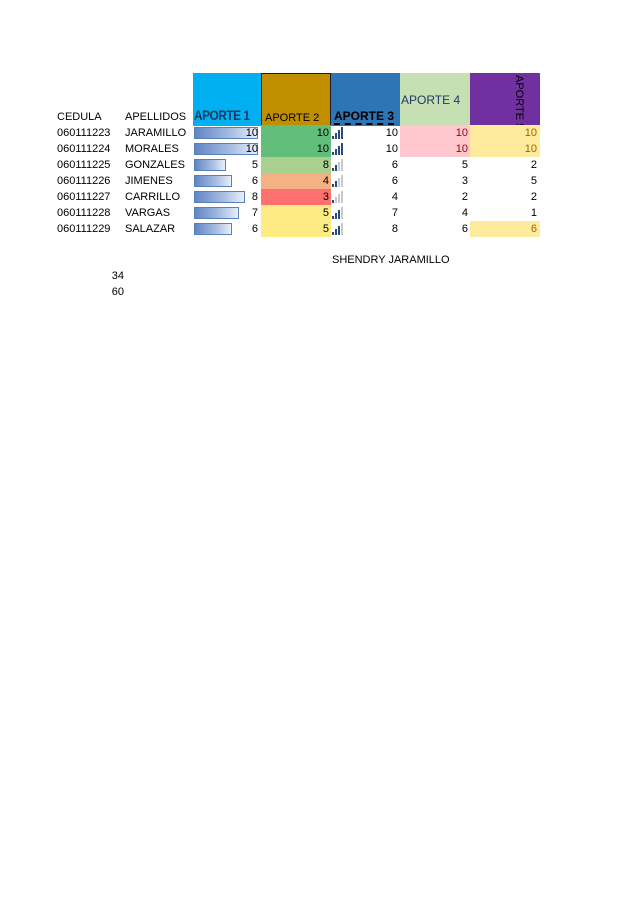 The width and height of the screenshot is (638, 902). Describe the element at coordinates (84, 181) in the screenshot. I see `cedula-cell: 060111226` at that location.